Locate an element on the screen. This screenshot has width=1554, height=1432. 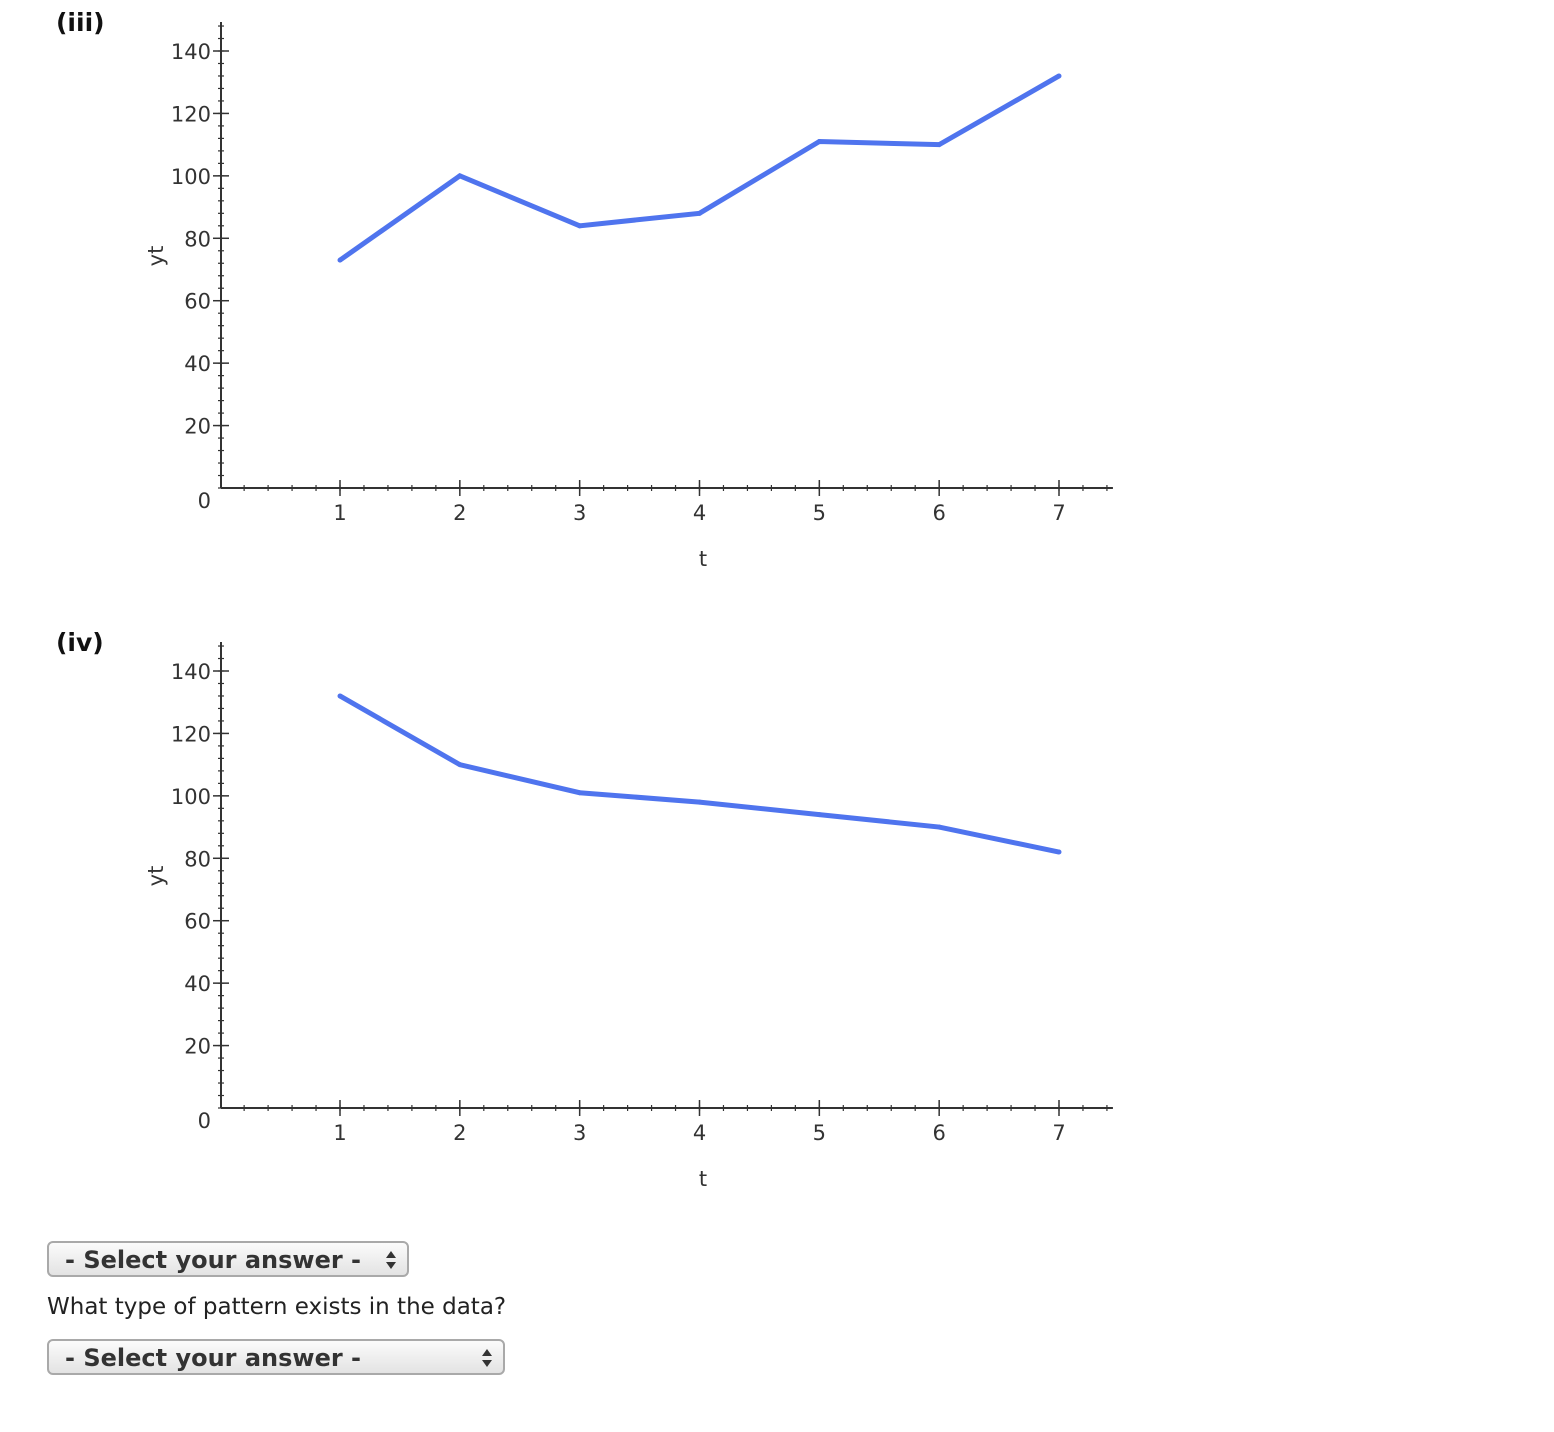
question-text: What type of pattern exists in the data? is located at coordinates (277, 1307).